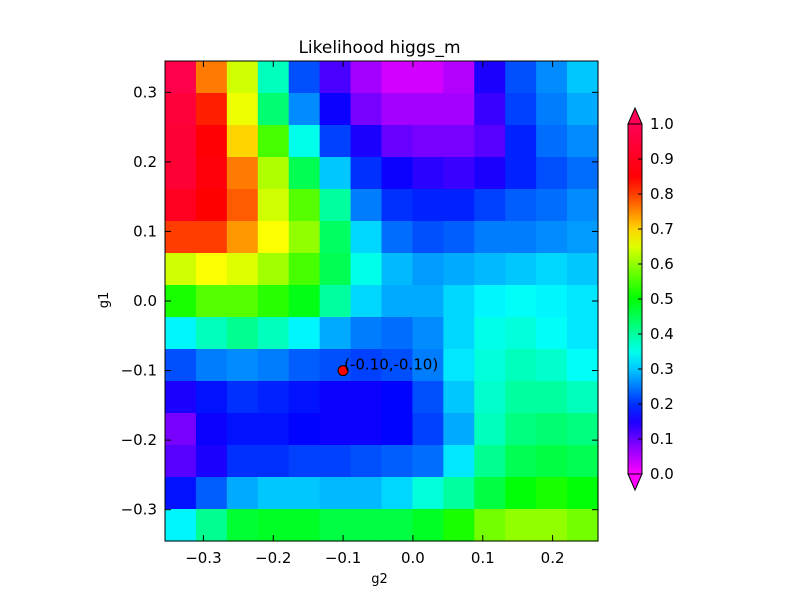 The image size is (800, 600). I want to click on y-axis-label: g1, so click(104, 300).